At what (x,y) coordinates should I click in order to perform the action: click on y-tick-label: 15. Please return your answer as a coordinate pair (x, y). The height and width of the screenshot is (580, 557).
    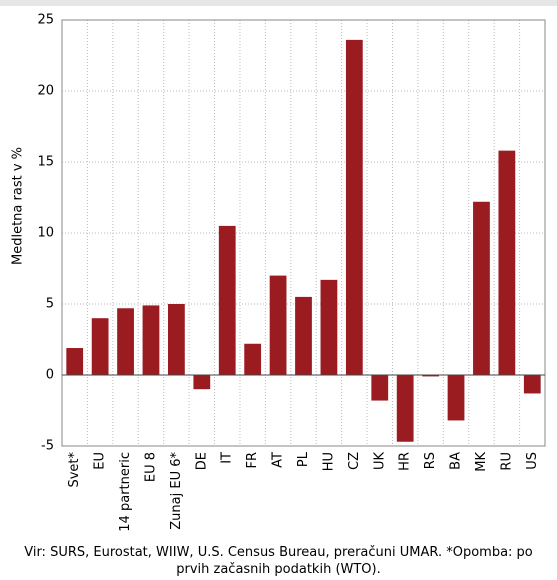
    Looking at the image, I should click on (45, 162).